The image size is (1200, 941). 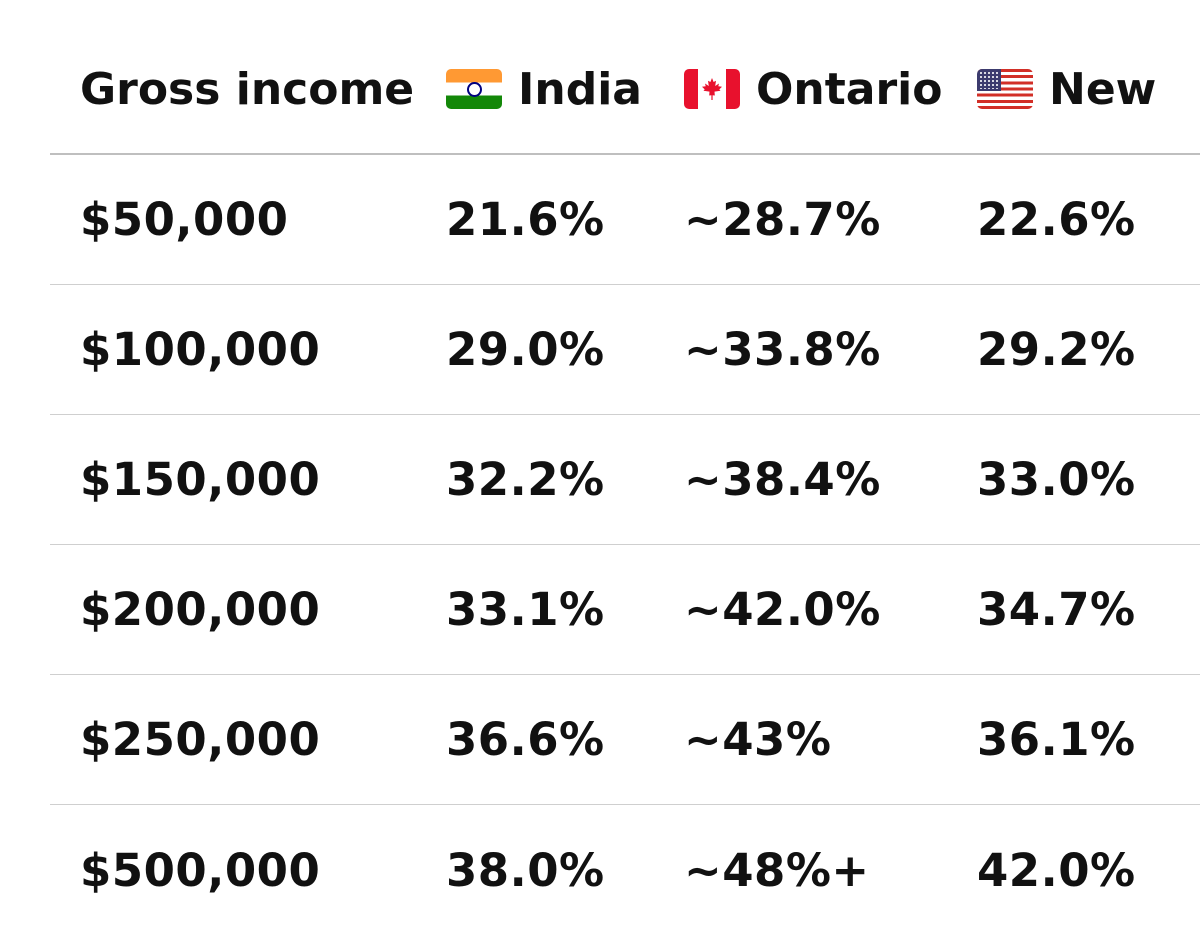 What do you see at coordinates (474, 89) in the screenshot?
I see `india-flag-icon` at bounding box center [474, 89].